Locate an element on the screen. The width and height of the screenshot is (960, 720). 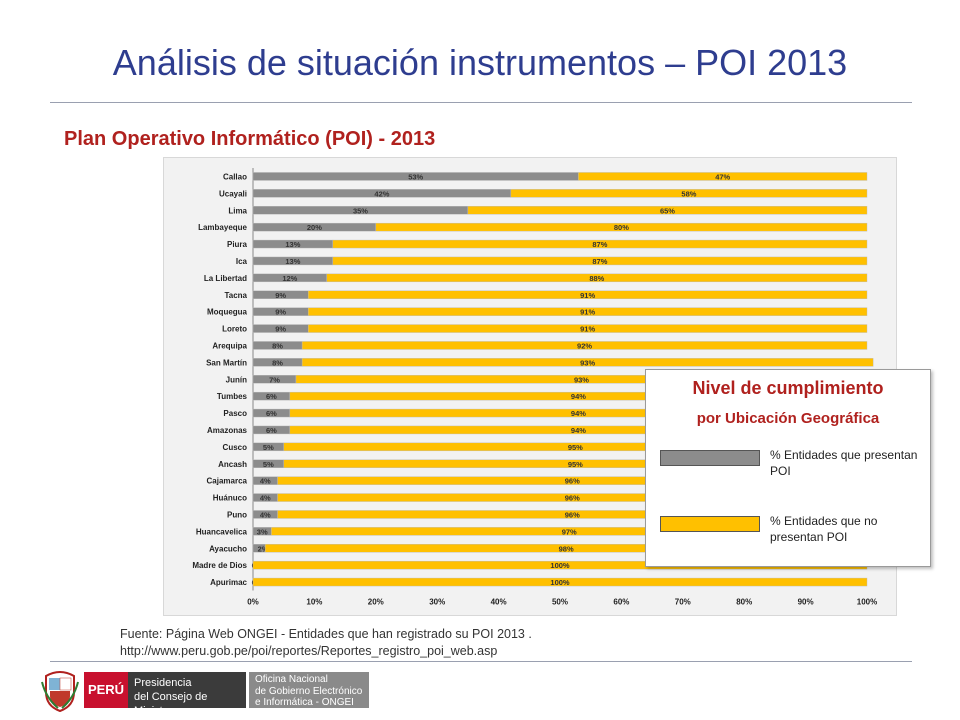
peru-brand: PERÚ is located at coordinates (106, 690).